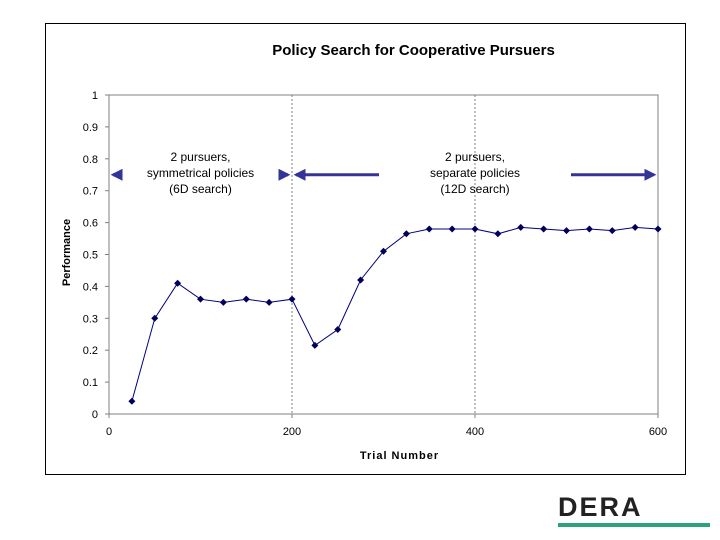 The image size is (720, 540). I want to click on y-tick-label: 0.6, so click(90, 224).